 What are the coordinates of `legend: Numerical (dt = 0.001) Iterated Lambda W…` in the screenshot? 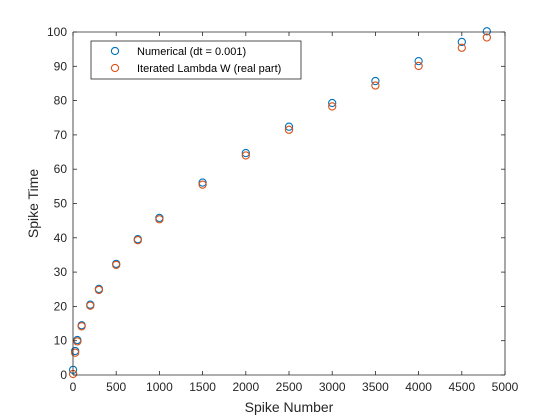 It's located at (196, 60).